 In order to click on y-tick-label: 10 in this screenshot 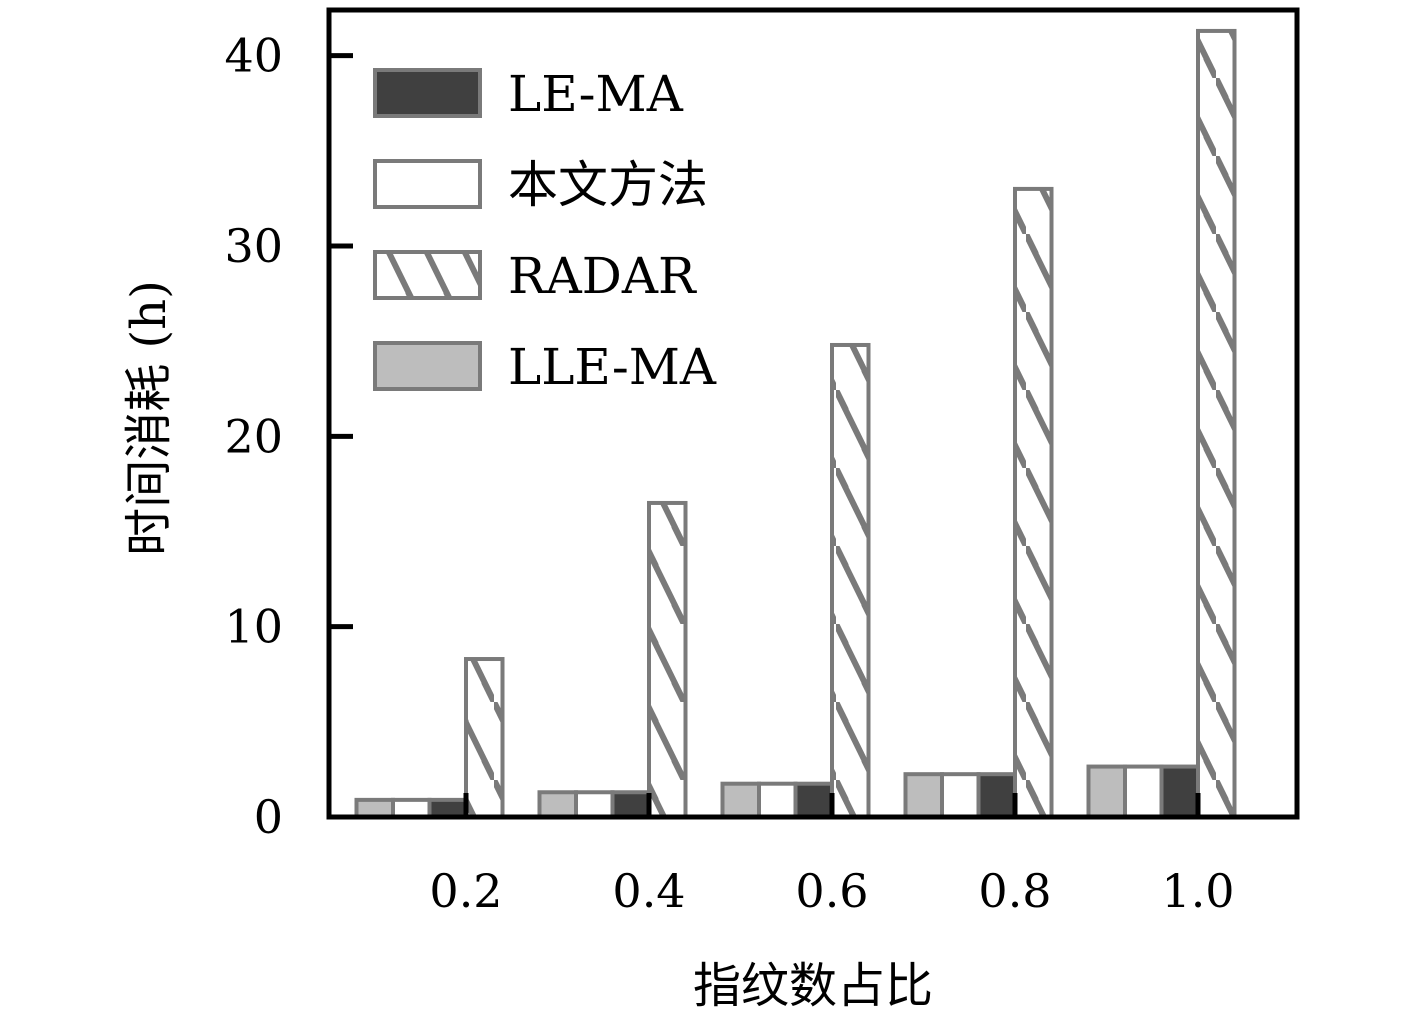, I will do `click(253, 627)`.